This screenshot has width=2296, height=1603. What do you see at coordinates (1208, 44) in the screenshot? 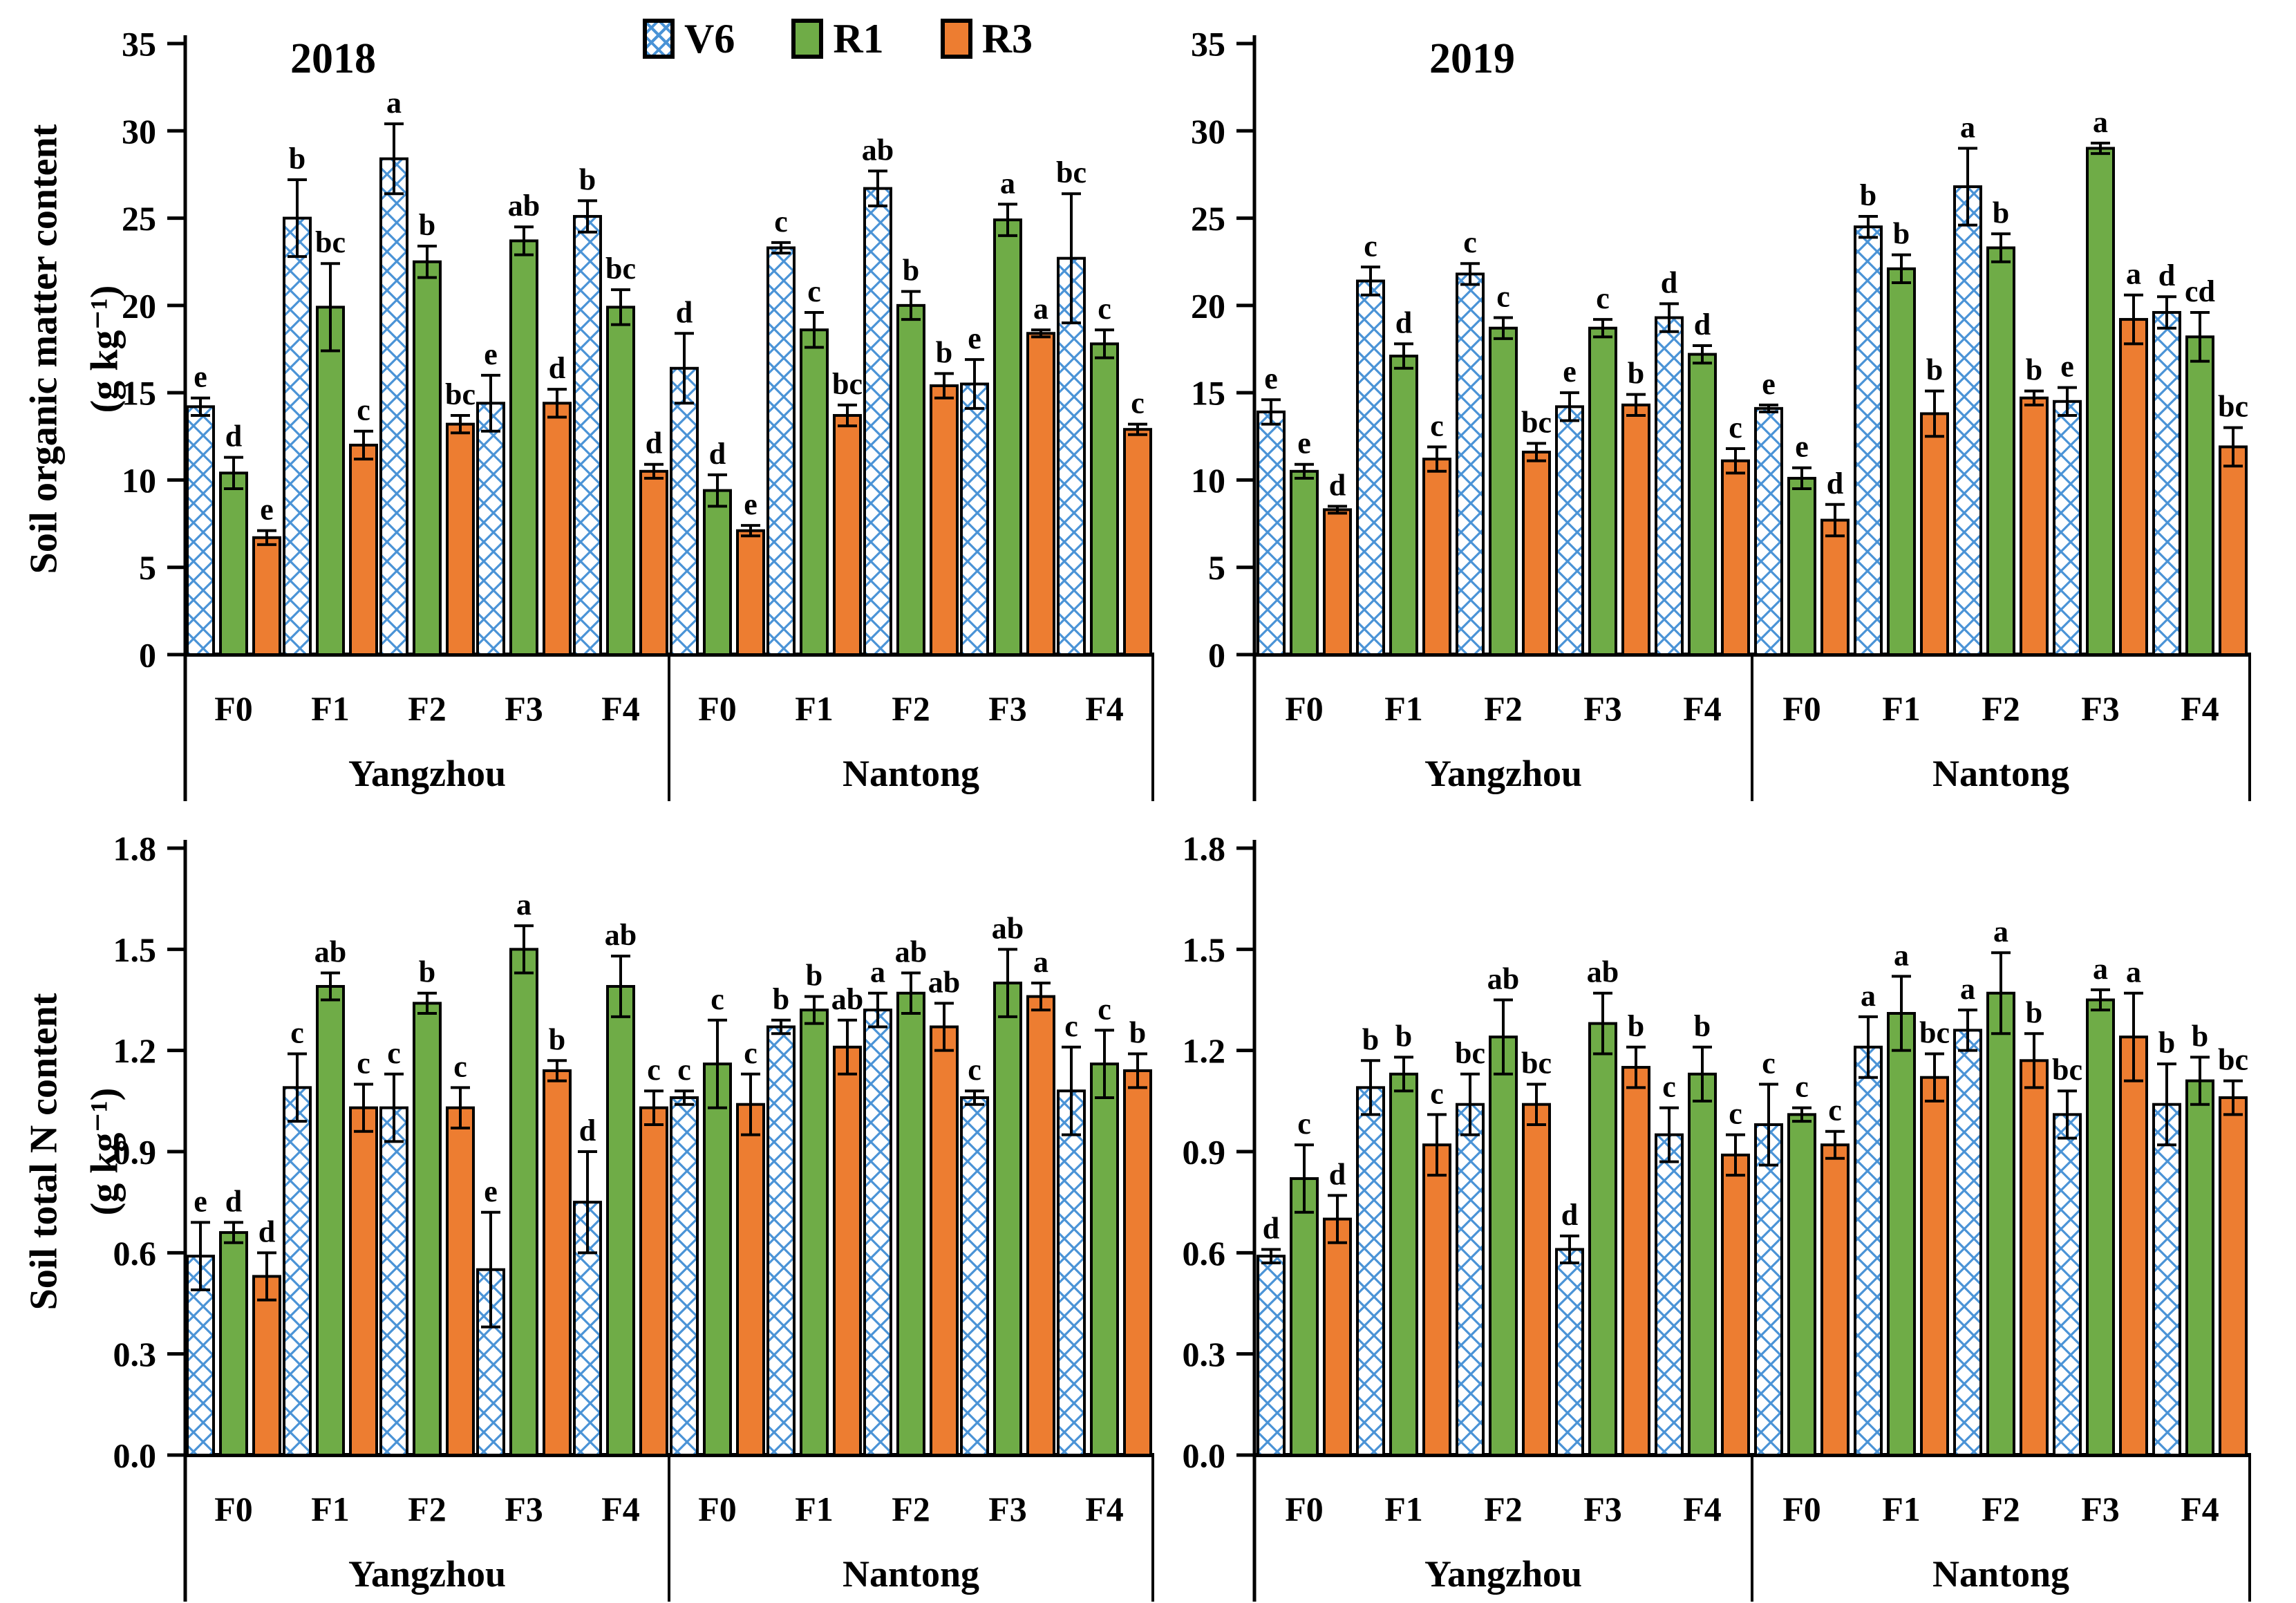
I see `y-tick-label: 35` at bounding box center [1208, 44].